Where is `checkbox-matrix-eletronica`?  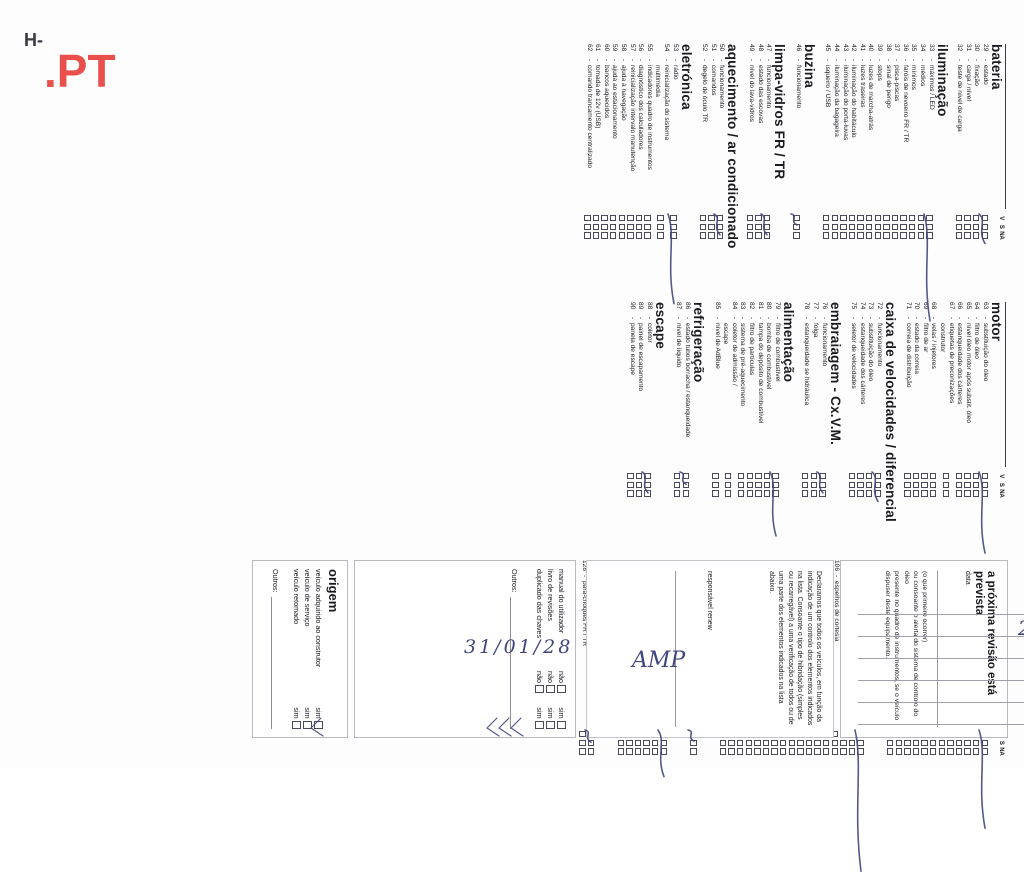 checkbox-matrix-eletronica is located at coordinates (630, 227).